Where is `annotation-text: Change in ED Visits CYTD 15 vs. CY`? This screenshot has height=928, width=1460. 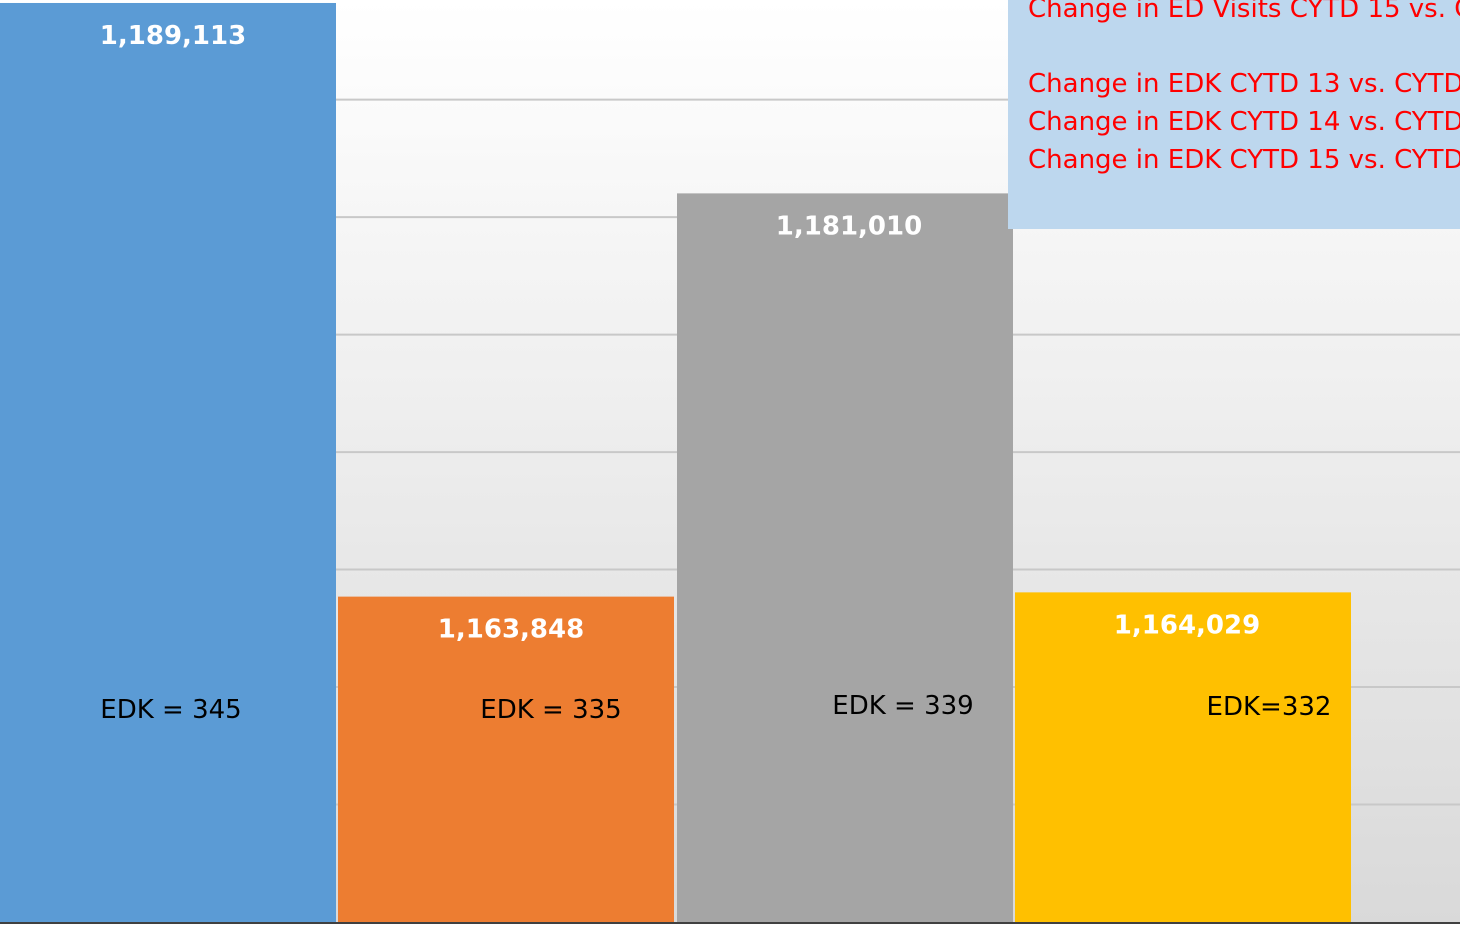 annotation-text: Change in ED Visits CYTD 15 vs. CY is located at coordinates (1244, 12).